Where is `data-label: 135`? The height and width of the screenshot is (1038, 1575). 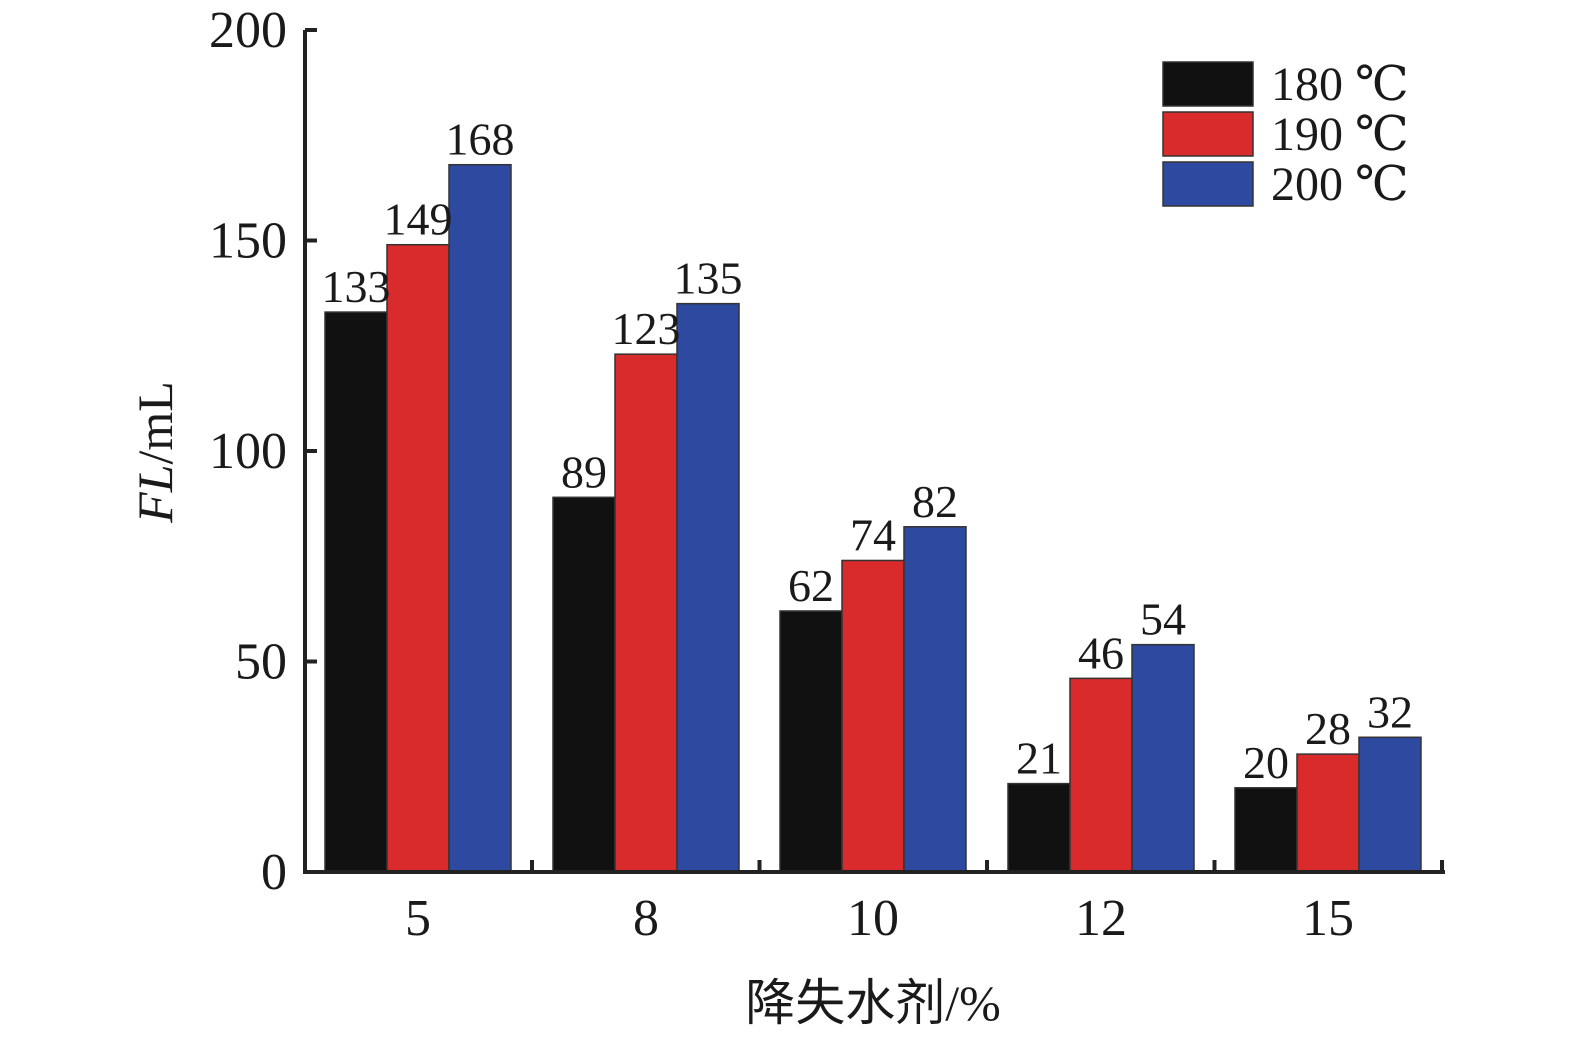 data-label: 135 is located at coordinates (708, 278).